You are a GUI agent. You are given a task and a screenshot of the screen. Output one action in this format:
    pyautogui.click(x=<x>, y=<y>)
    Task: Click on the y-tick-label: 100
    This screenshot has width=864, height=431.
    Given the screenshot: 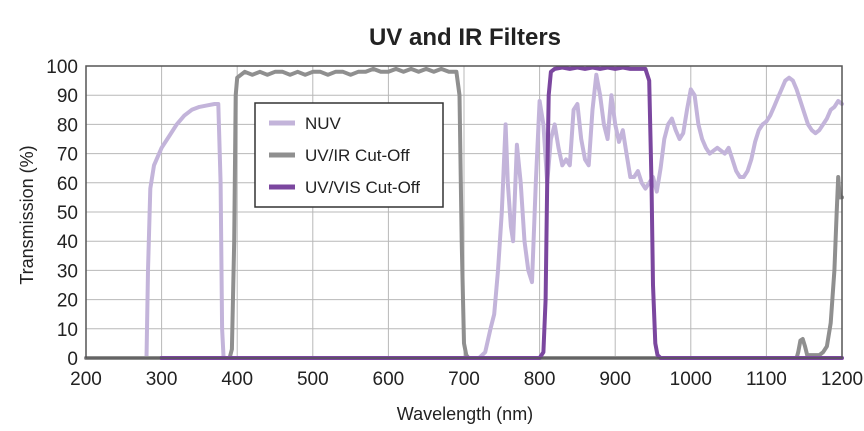 What is the action you would take?
    pyautogui.click(x=62, y=67)
    